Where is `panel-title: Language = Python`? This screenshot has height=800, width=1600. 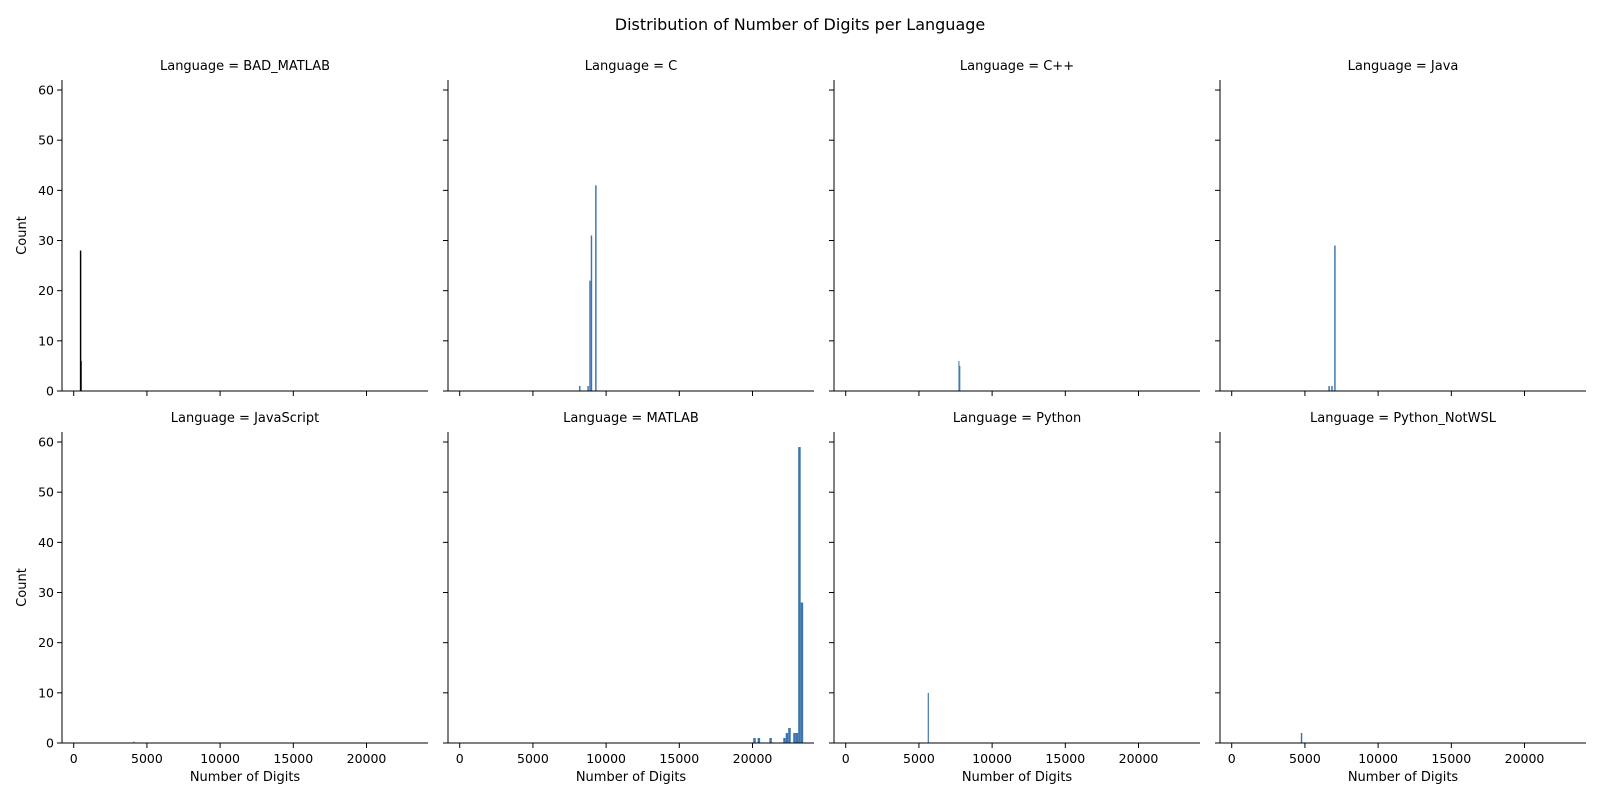 panel-title: Language = Python is located at coordinates (1017, 418).